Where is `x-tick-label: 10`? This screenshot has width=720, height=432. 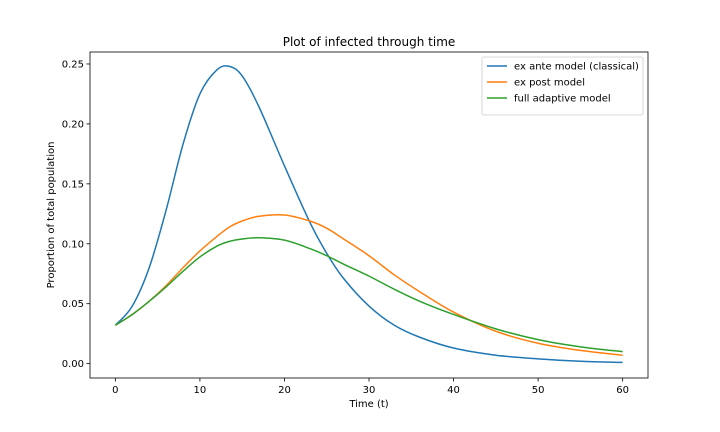
x-tick-label: 10 is located at coordinates (200, 390).